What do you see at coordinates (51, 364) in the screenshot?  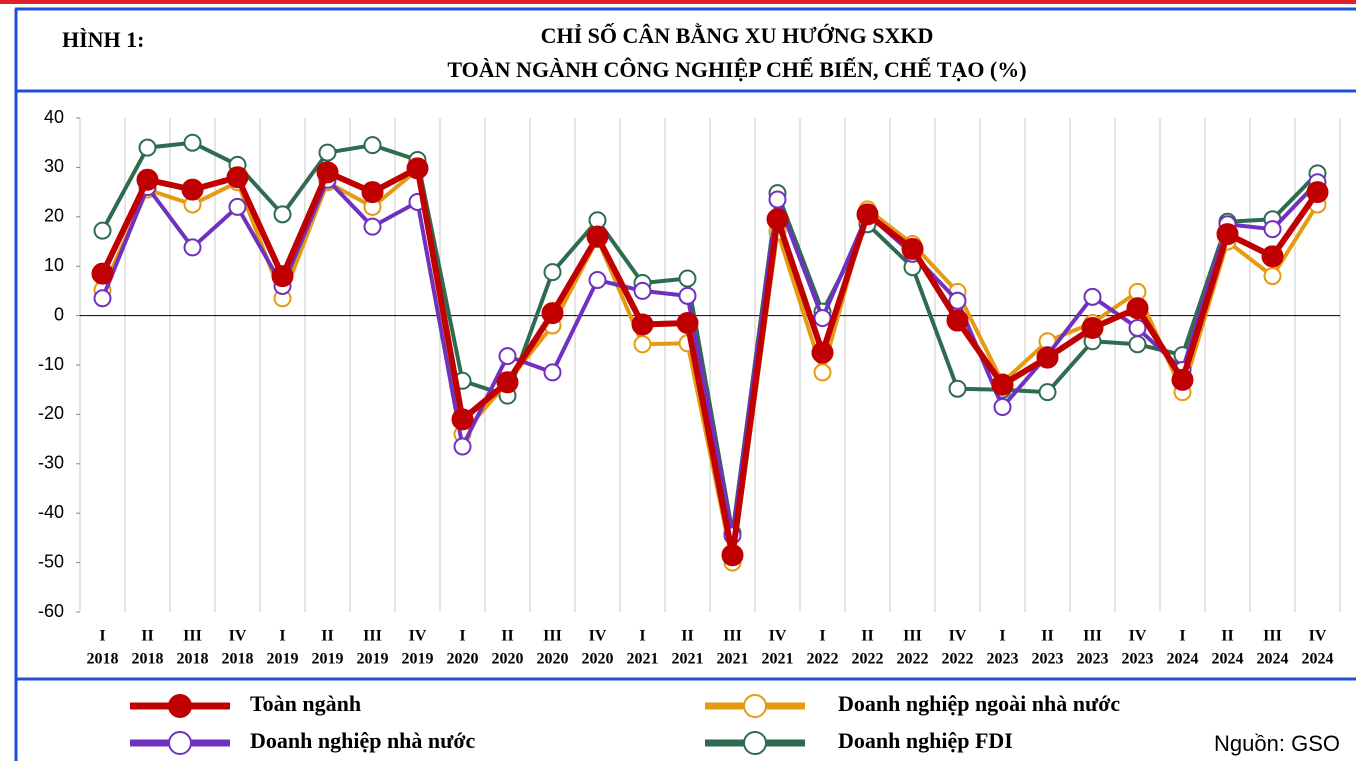 I see `y-tick-label: -10` at bounding box center [51, 364].